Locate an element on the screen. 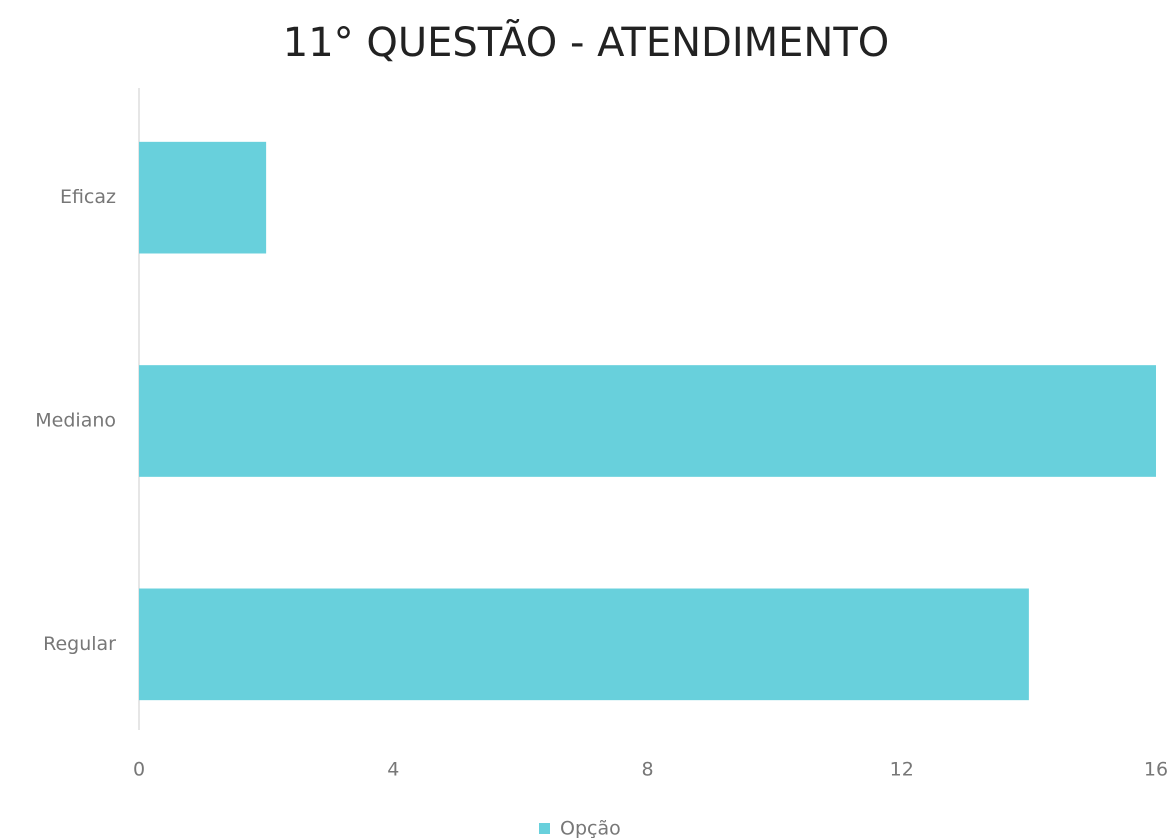  x-tick-label: 16 is located at coordinates (1156, 770).